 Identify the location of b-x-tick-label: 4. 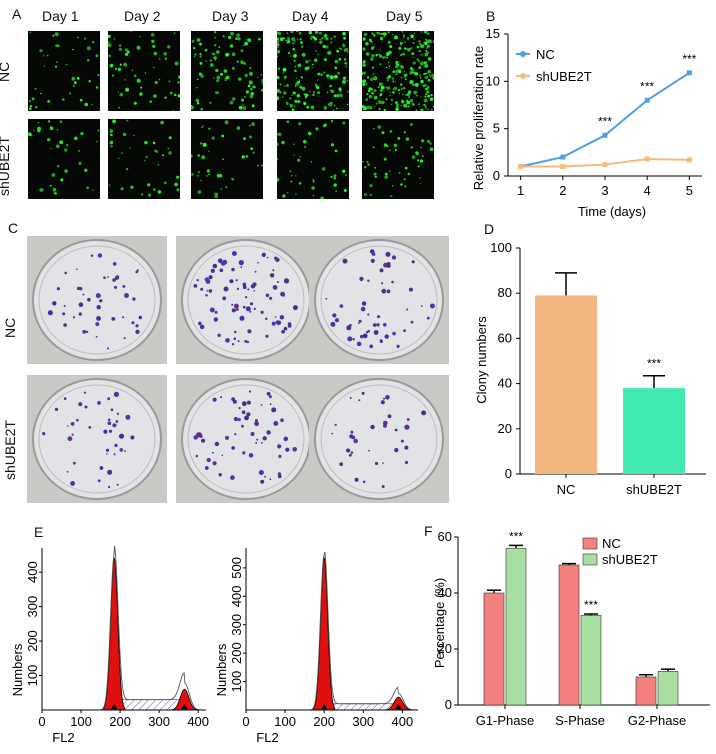
(647, 190).